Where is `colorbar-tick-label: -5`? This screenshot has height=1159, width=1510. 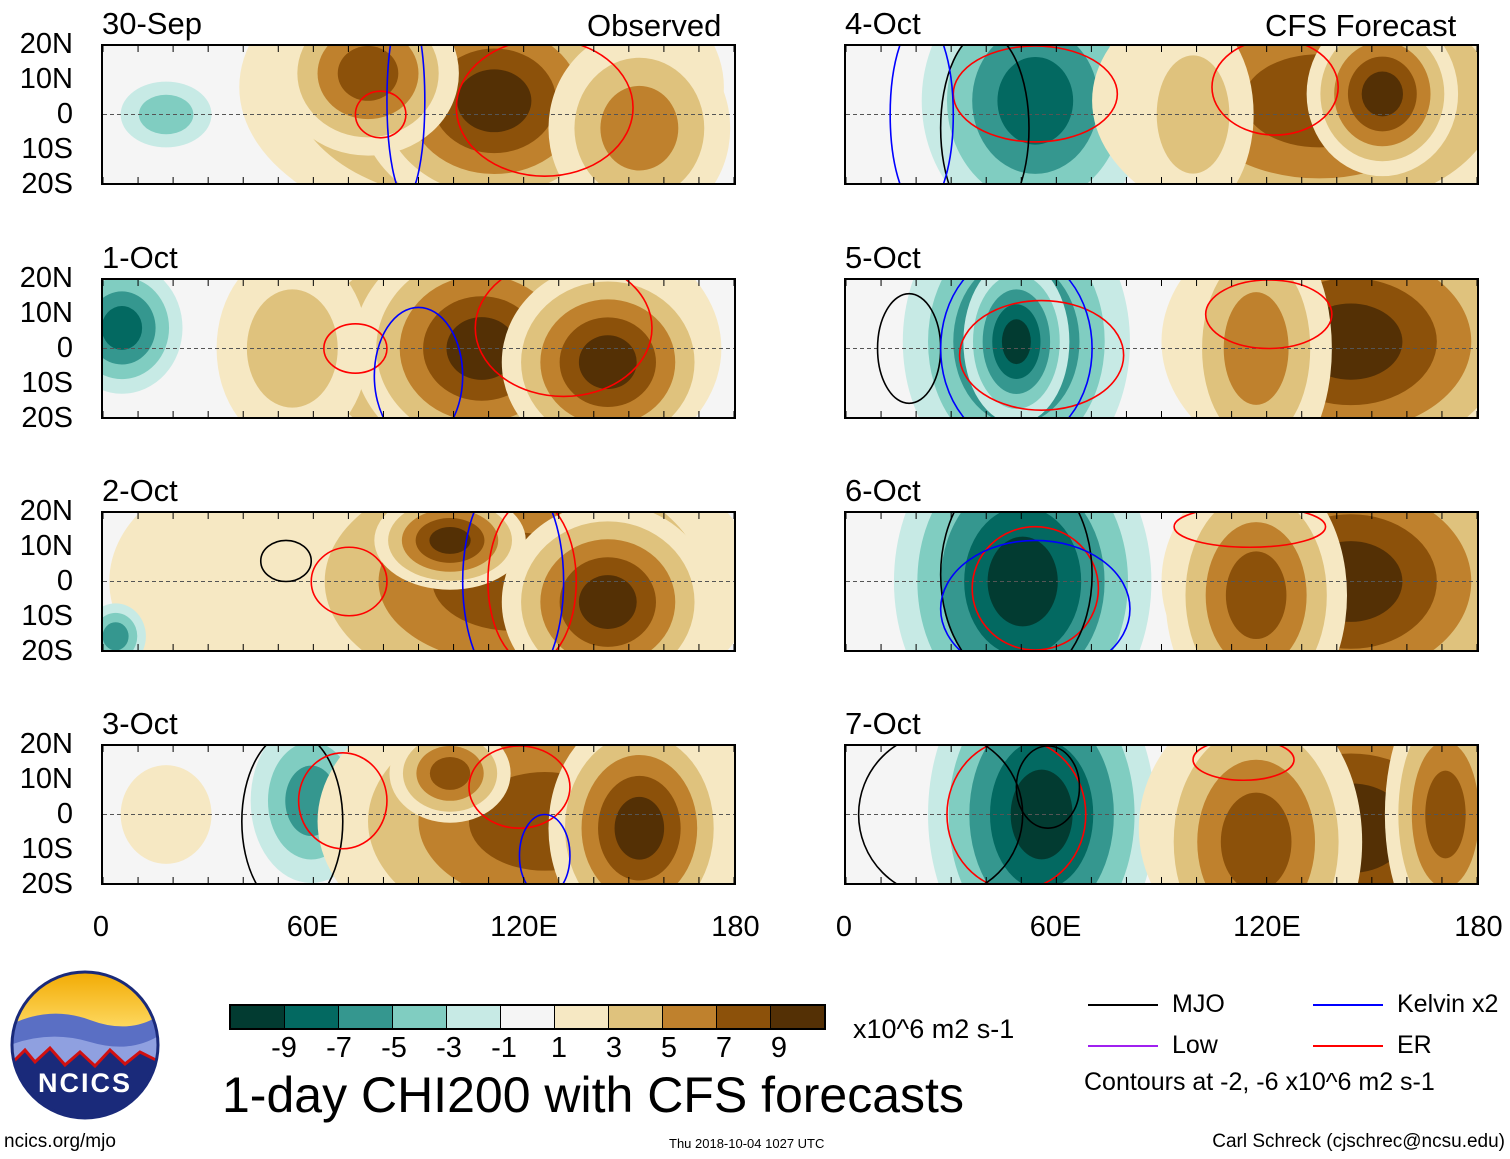
colorbar-tick-label: -5 is located at coordinates (394, 1048).